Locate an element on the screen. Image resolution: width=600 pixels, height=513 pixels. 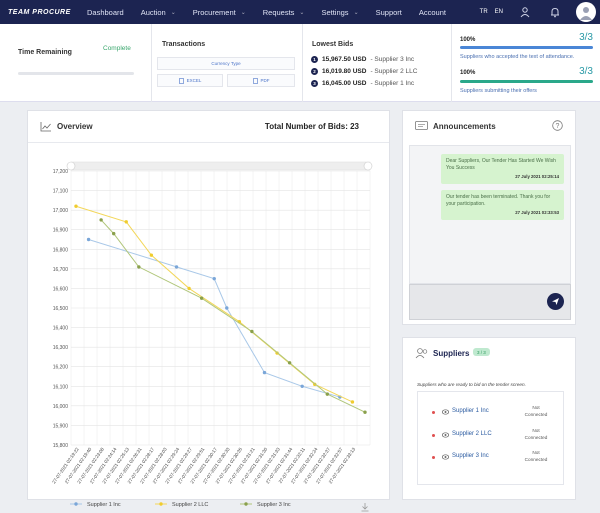
attendance-progress-bar is located at coordinates (526, 47).